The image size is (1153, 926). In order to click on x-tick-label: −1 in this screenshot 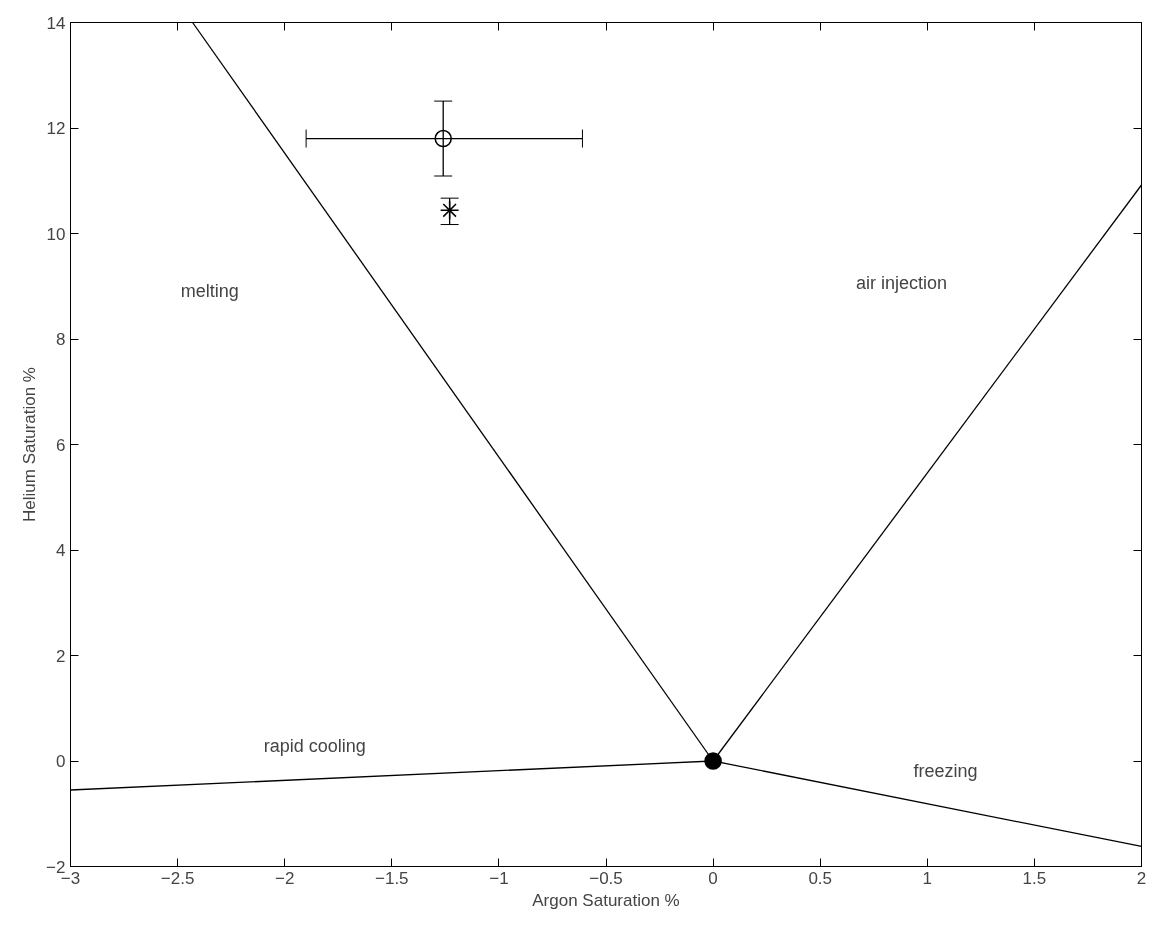, I will do `click(499, 878)`.